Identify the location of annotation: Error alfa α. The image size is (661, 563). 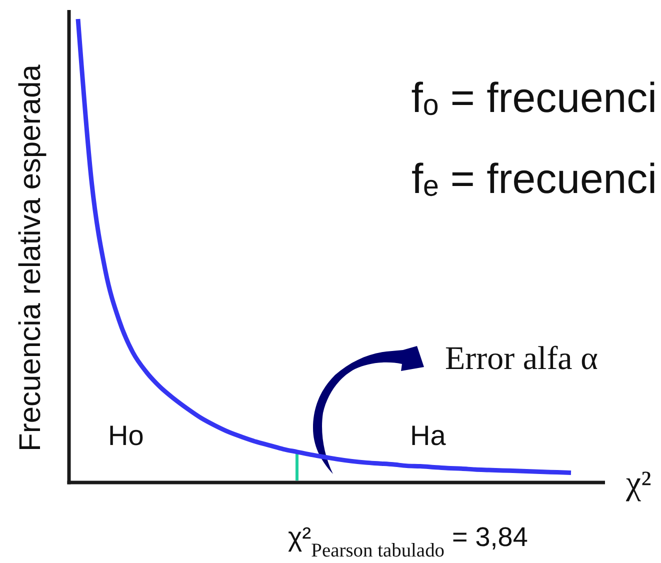
(521, 359).